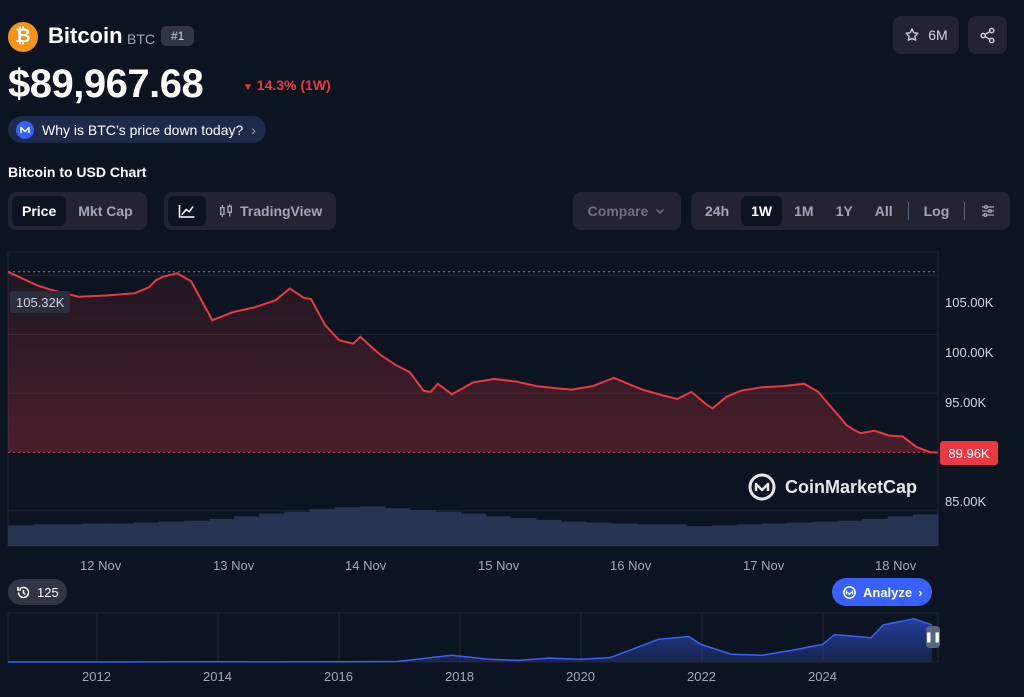  Describe the element at coordinates (926, 35) in the screenshot. I see `watchlist-button: 6M` at that location.